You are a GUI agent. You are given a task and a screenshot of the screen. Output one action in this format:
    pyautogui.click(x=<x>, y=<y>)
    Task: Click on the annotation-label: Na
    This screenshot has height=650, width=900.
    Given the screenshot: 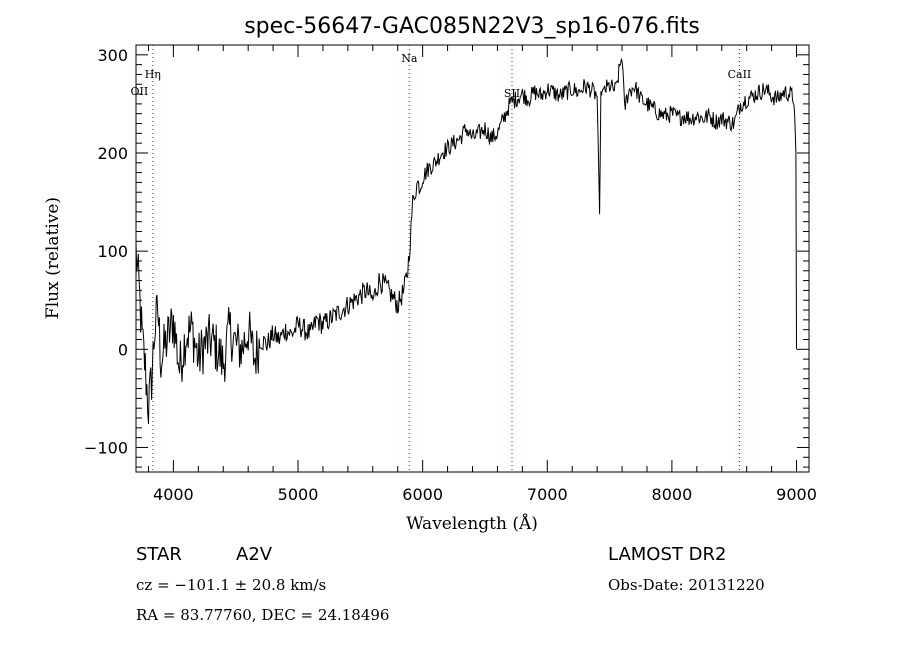 What is the action you would take?
    pyautogui.click(x=409, y=58)
    